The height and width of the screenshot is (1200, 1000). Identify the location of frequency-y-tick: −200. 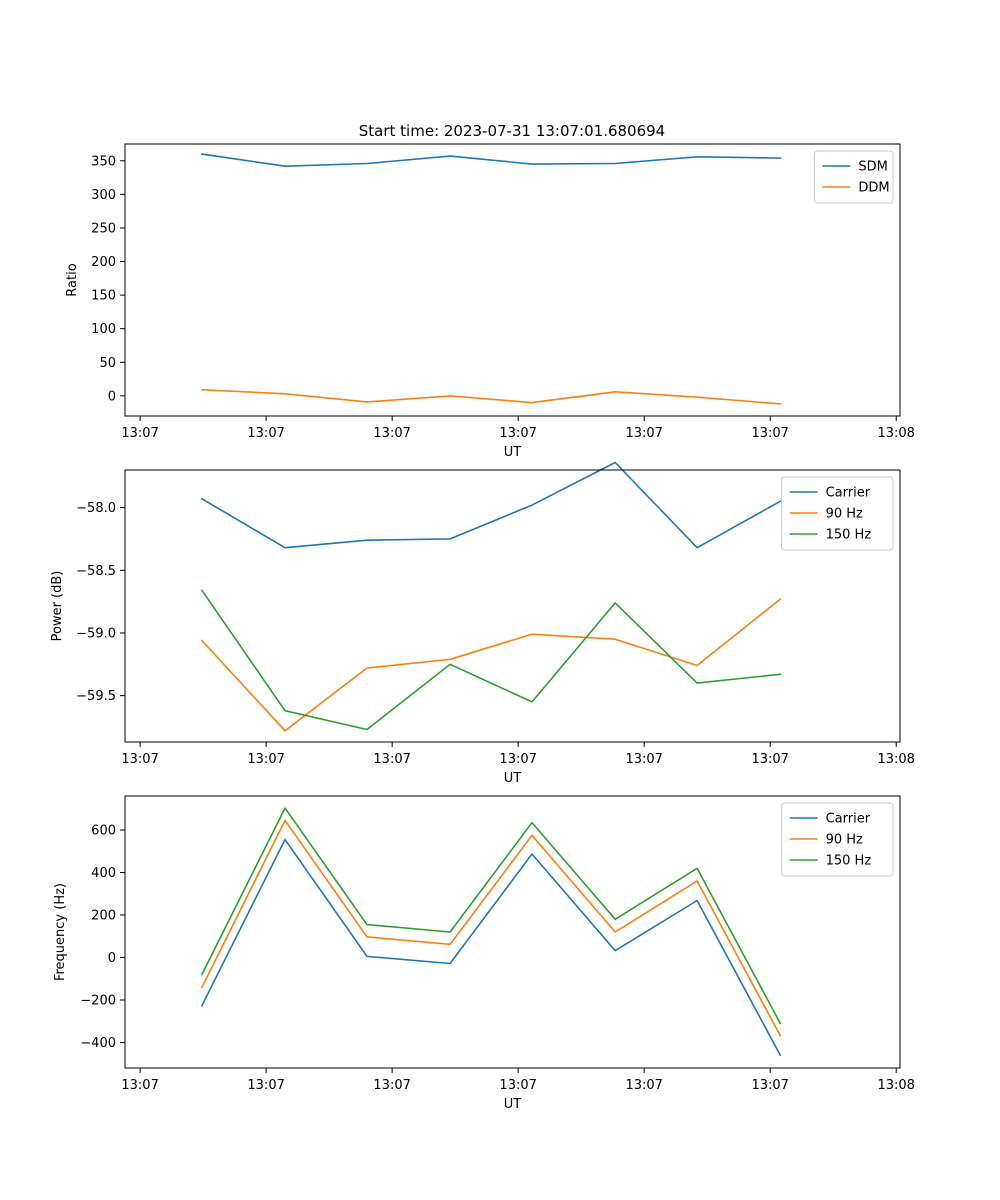
(102, 1001).